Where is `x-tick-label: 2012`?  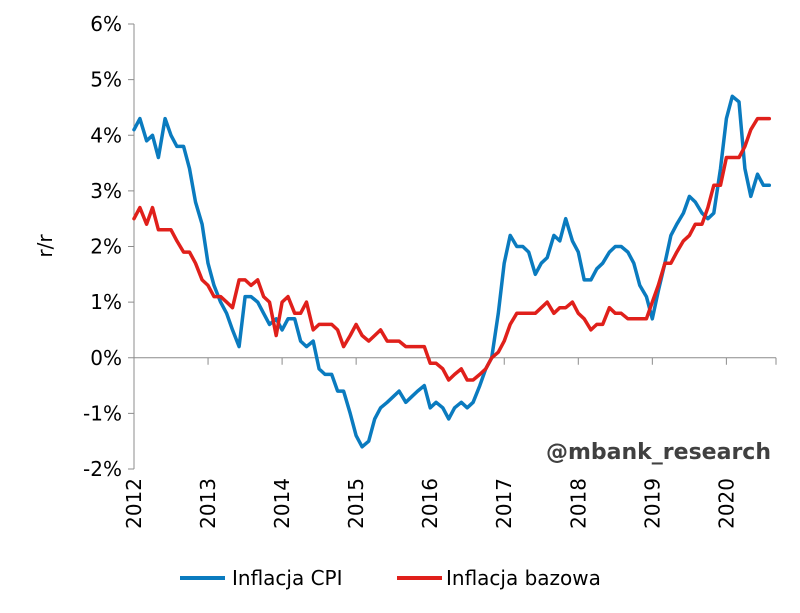 x-tick-label: 2012 is located at coordinates (134, 503).